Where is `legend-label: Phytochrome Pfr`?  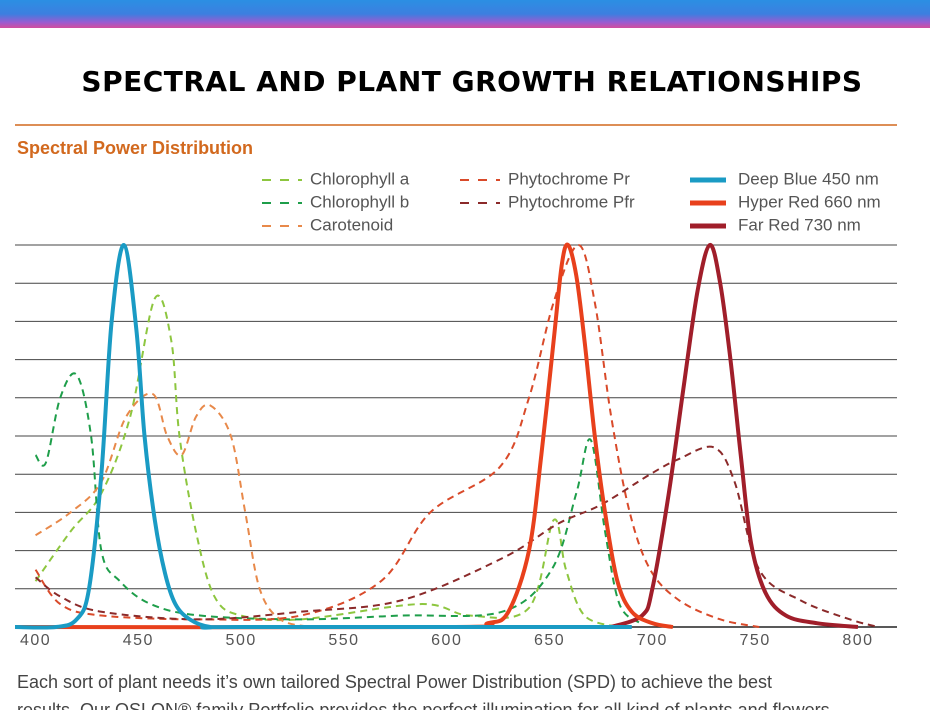 legend-label: Phytochrome Pfr is located at coordinates (571, 201).